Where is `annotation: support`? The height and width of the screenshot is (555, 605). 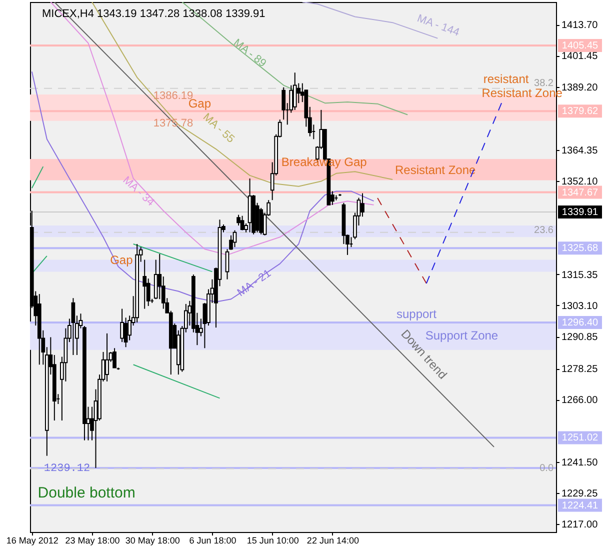 annotation: support is located at coordinates (417, 313).